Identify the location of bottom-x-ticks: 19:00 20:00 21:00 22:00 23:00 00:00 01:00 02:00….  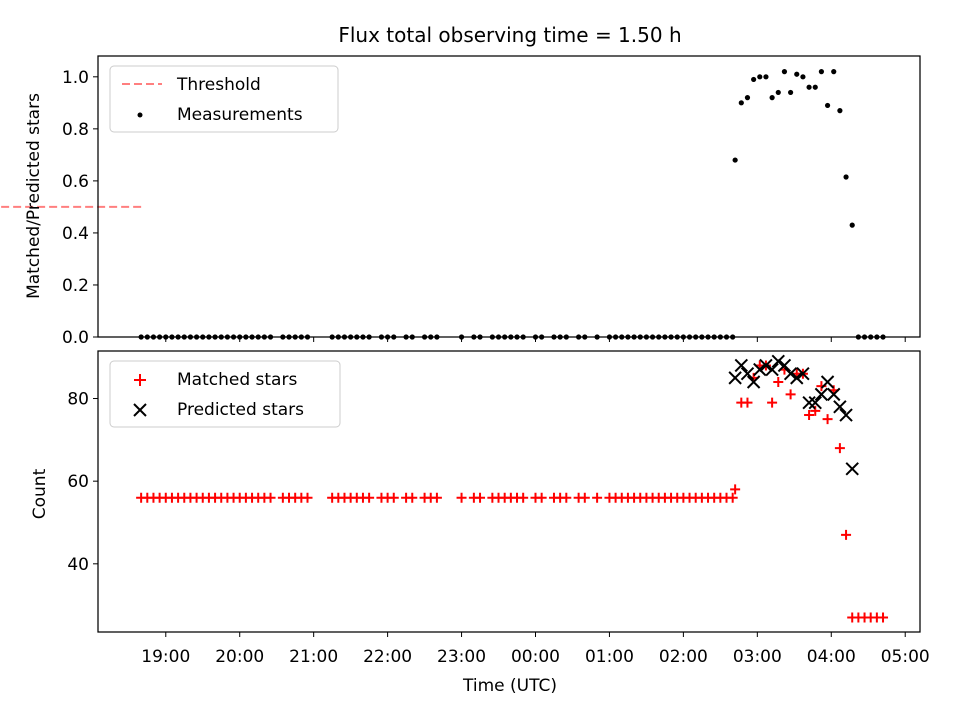
(535, 649).